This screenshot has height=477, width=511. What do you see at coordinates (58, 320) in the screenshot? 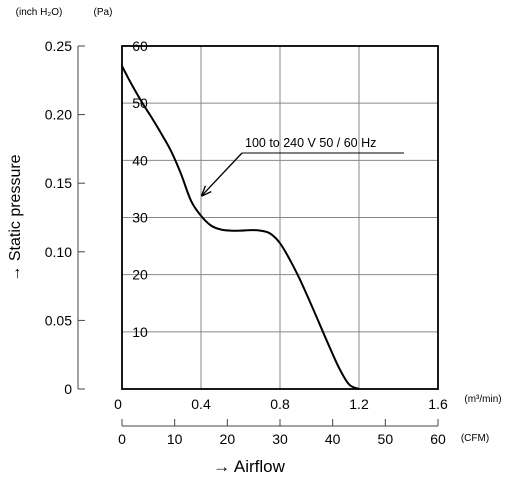
I see `y-tick-label-inch: 0.05` at bounding box center [58, 320].